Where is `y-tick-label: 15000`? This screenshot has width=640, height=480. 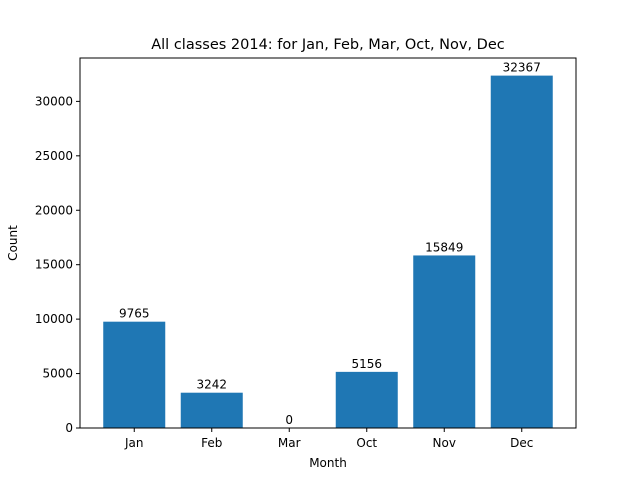 y-tick-label: 15000 is located at coordinates (54, 265).